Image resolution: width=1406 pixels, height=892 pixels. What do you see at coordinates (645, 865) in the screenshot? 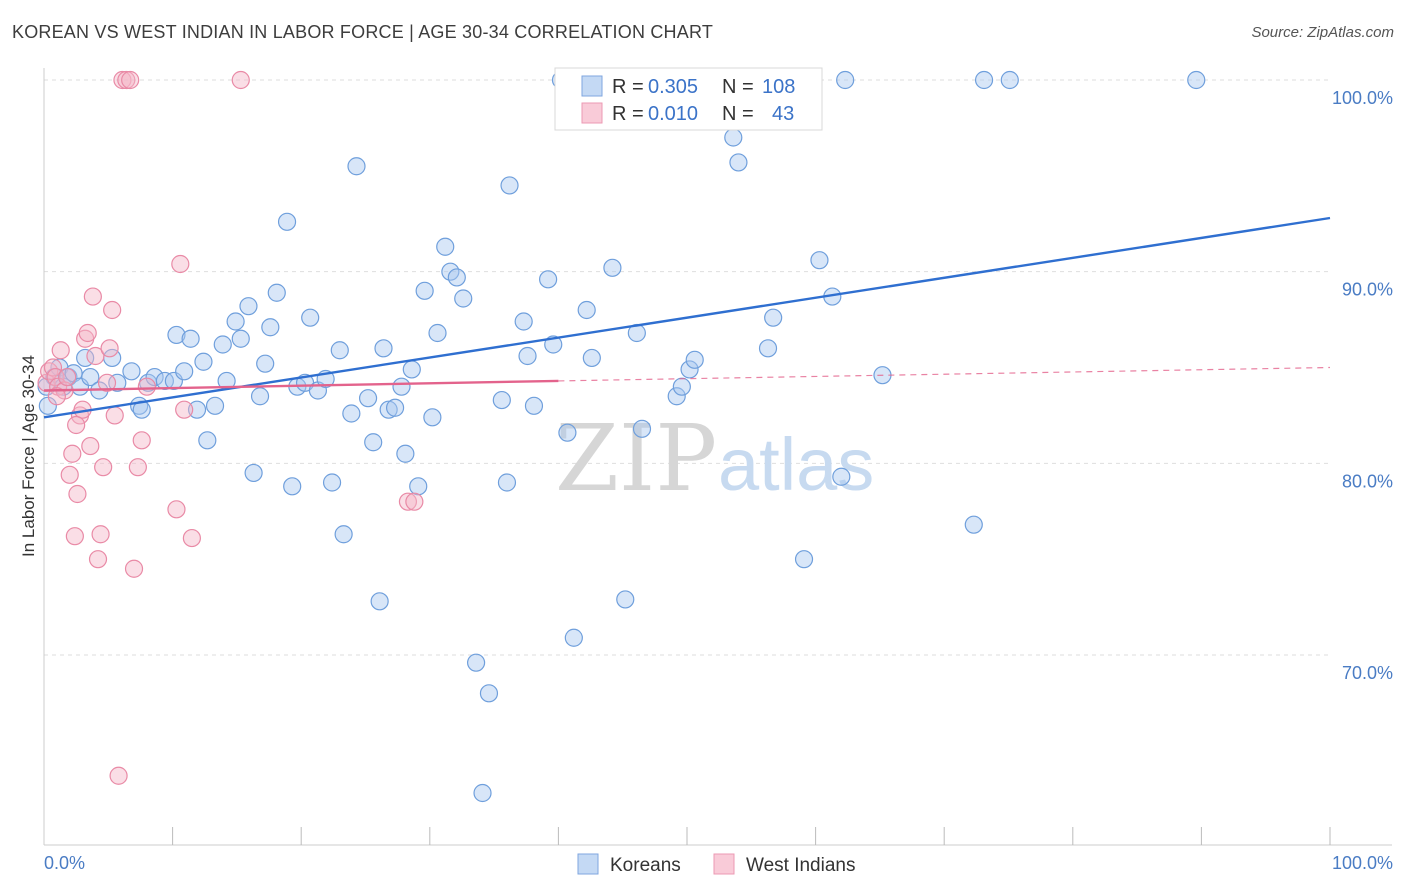
I see `series-legend-koreans: Koreans` at bounding box center [645, 865].